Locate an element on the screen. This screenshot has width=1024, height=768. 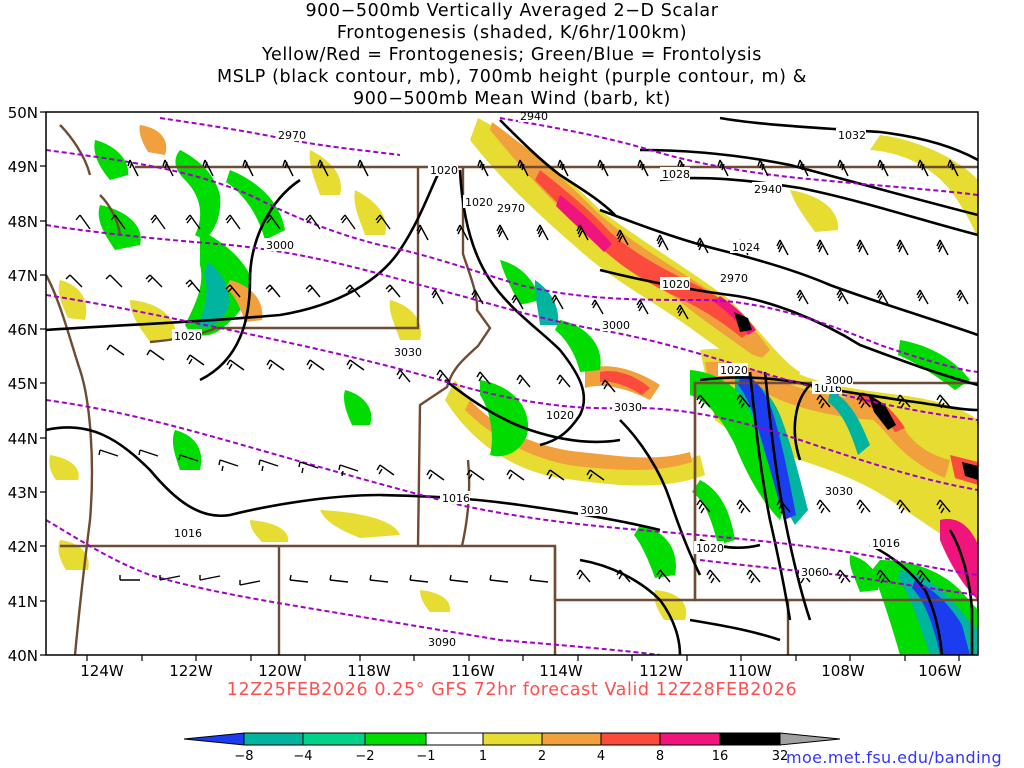
lon-label: 108W is located at coordinates (843, 671).